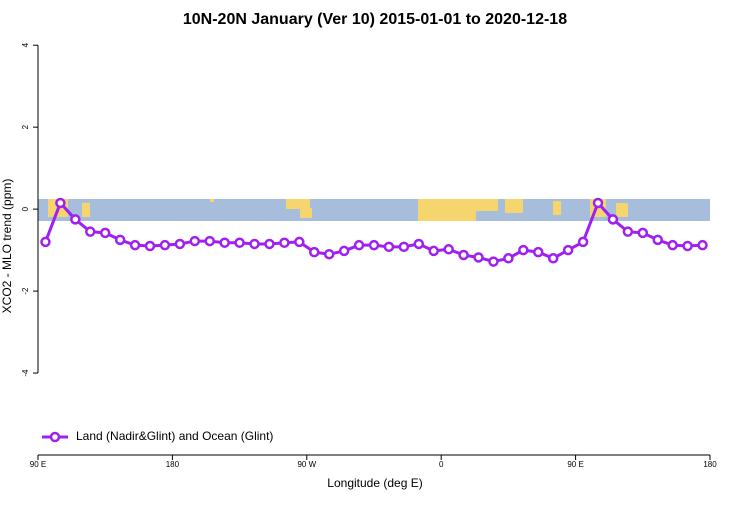 Image resolution: width=750 pixels, height=505 pixels. Describe the element at coordinates (25, 208) in the screenshot. I see `y-tick-label: 0` at that location.